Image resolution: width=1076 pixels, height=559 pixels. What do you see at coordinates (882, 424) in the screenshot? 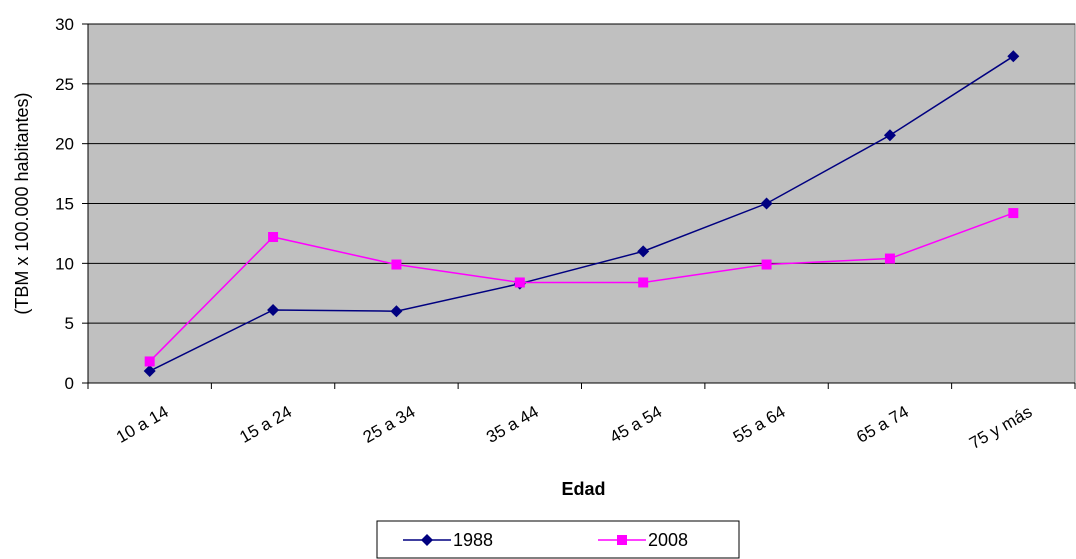
I see `x-tick-label: 65 a 74` at bounding box center [882, 424].